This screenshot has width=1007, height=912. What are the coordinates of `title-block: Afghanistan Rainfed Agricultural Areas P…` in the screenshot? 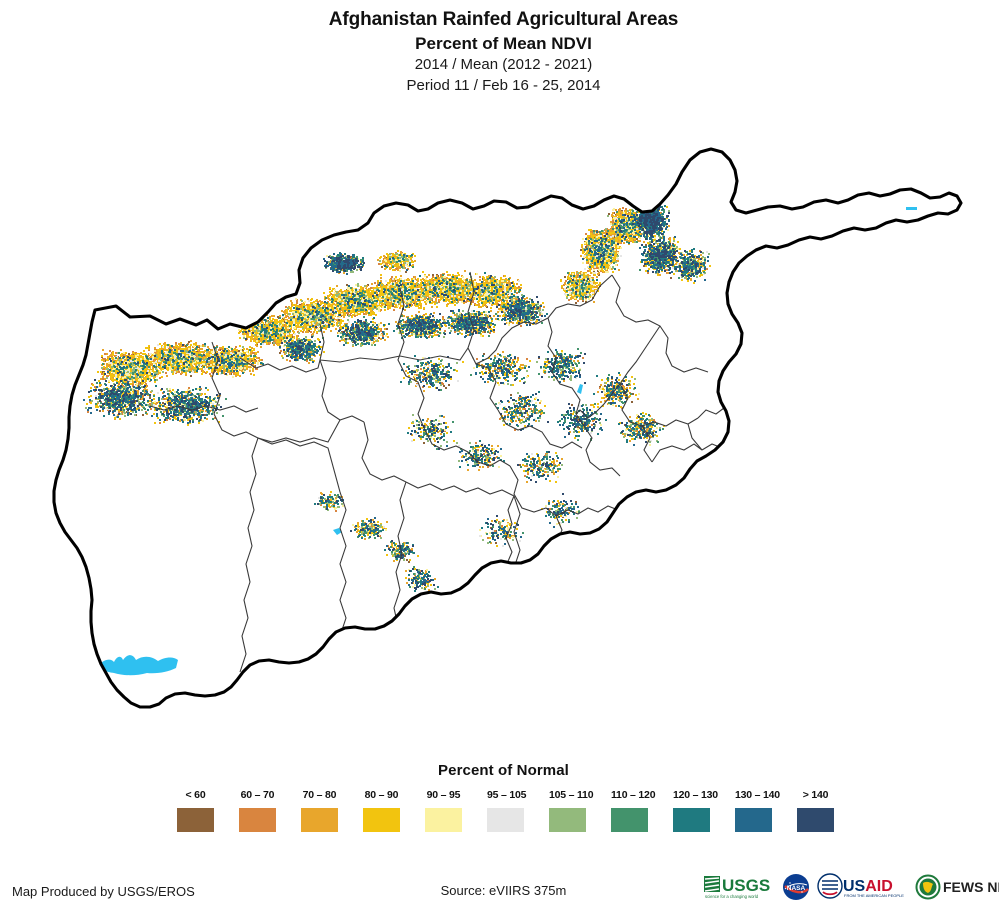 It's located at (503, 52).